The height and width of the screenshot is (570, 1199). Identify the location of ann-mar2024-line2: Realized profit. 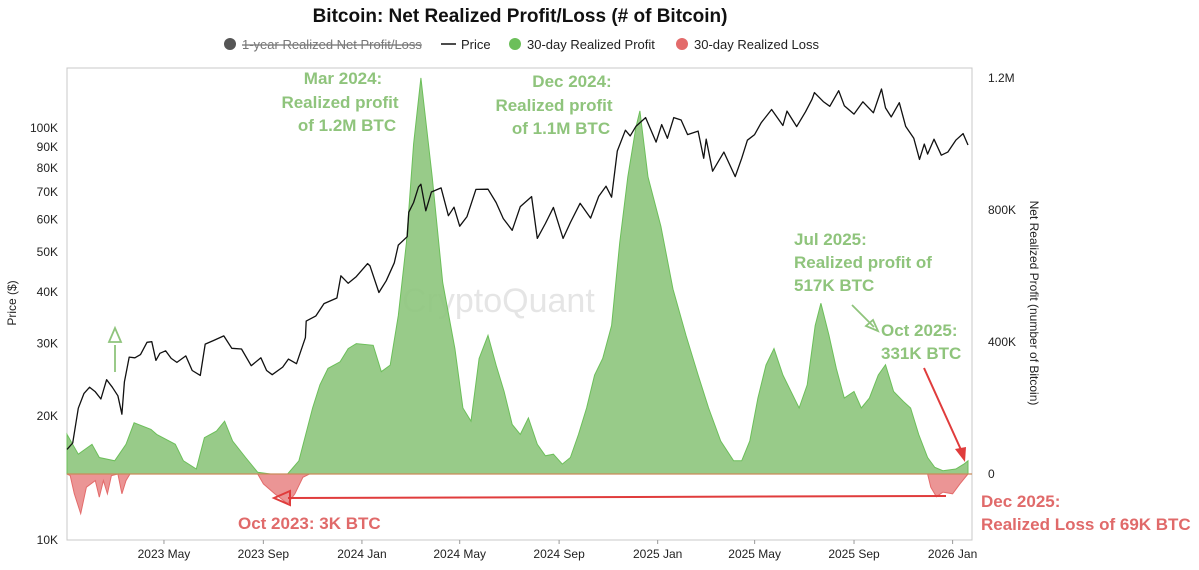
(339, 102).